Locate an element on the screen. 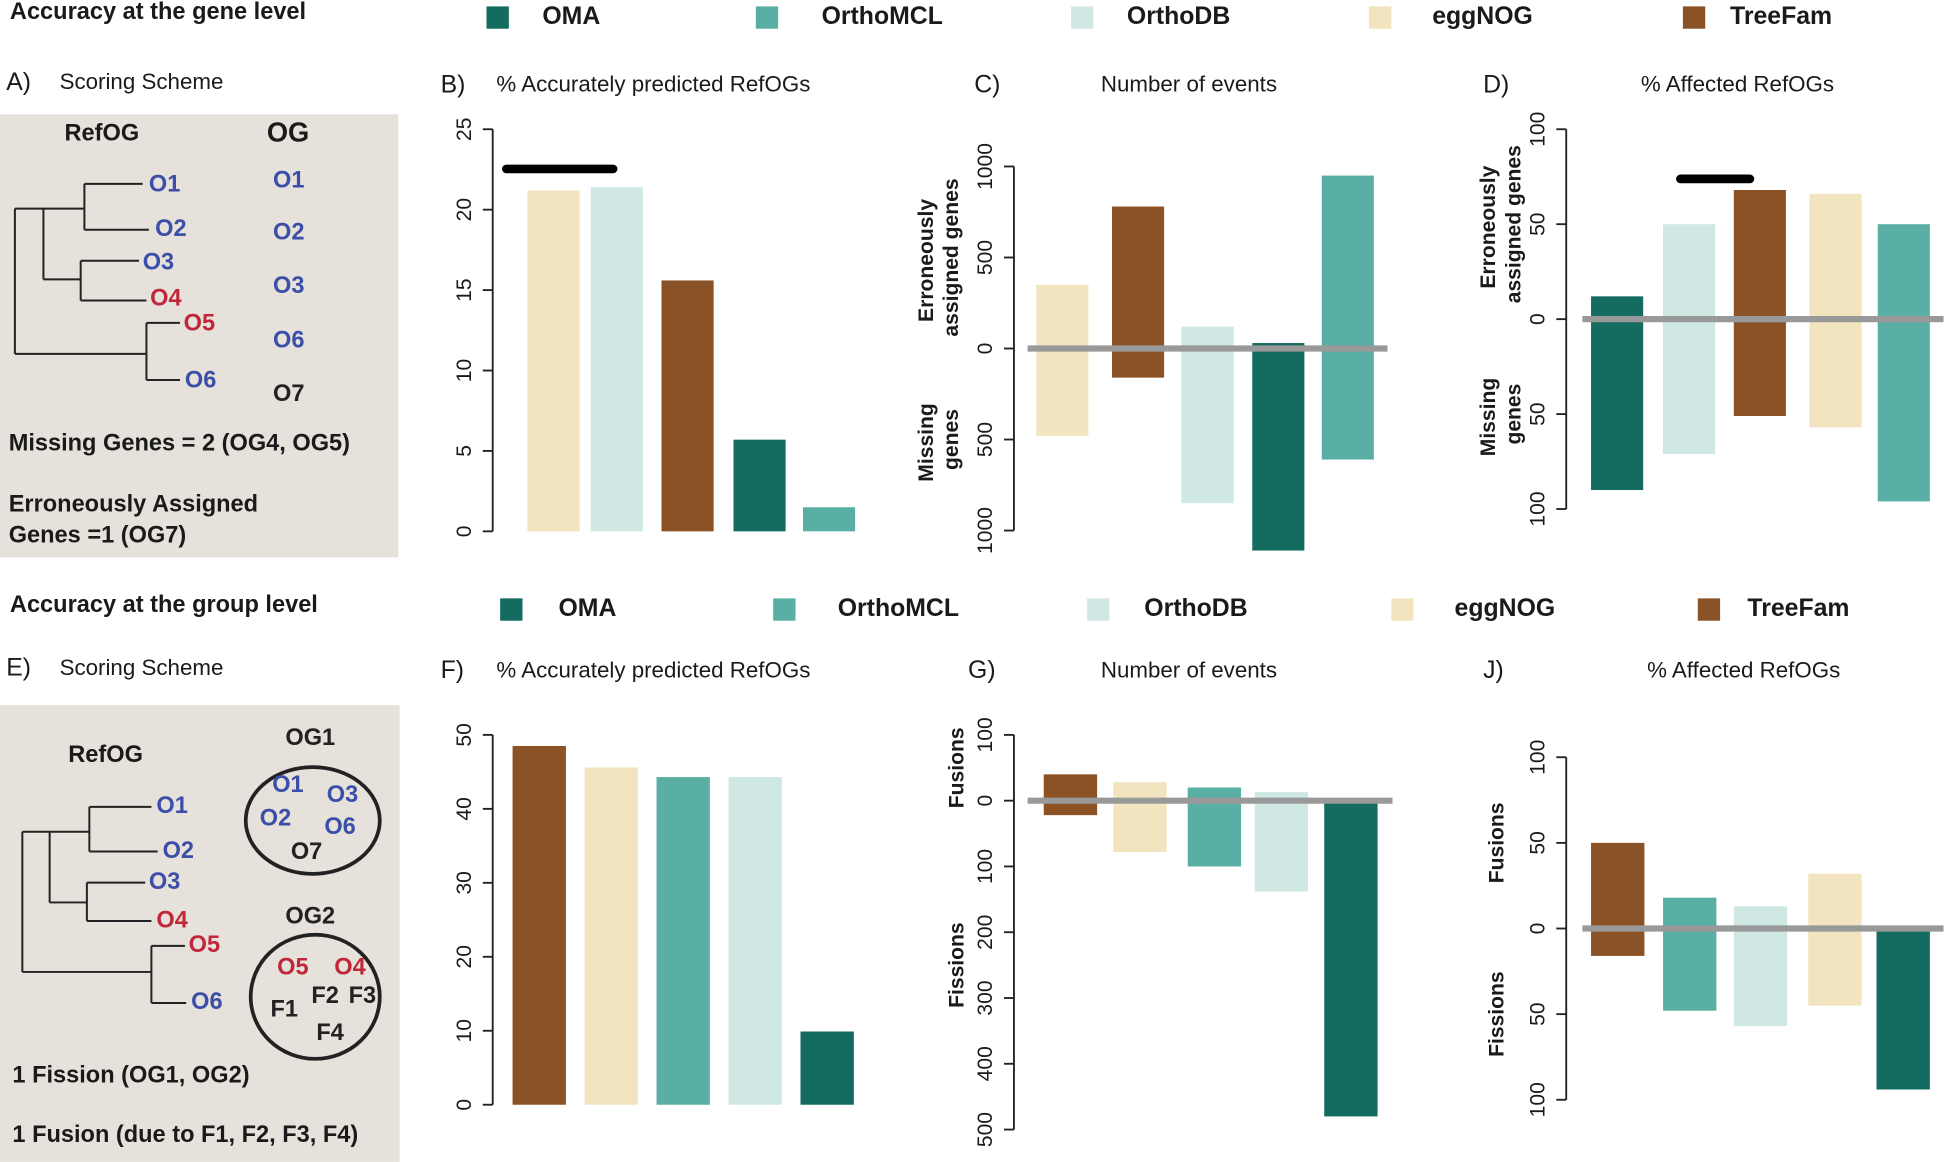 This screenshot has width=1946, height=1162. series-label: Fusions is located at coordinates (957, 767).